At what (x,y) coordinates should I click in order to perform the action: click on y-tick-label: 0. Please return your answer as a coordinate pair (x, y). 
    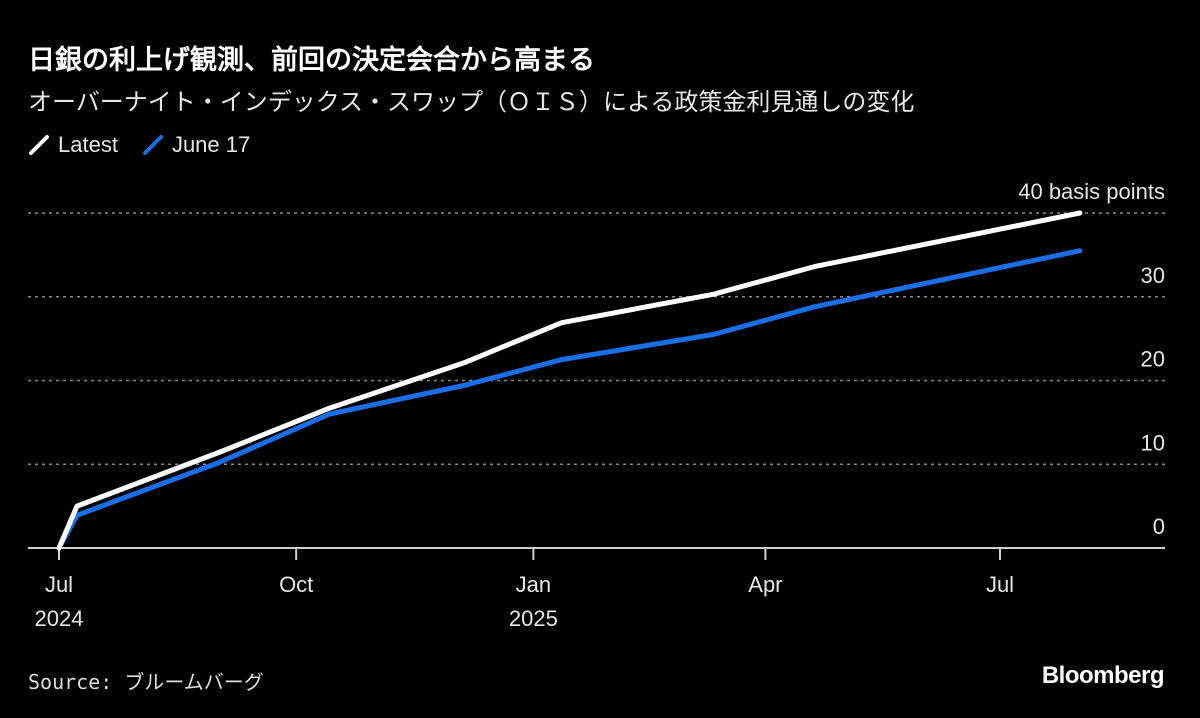
    Looking at the image, I should click on (1159, 526).